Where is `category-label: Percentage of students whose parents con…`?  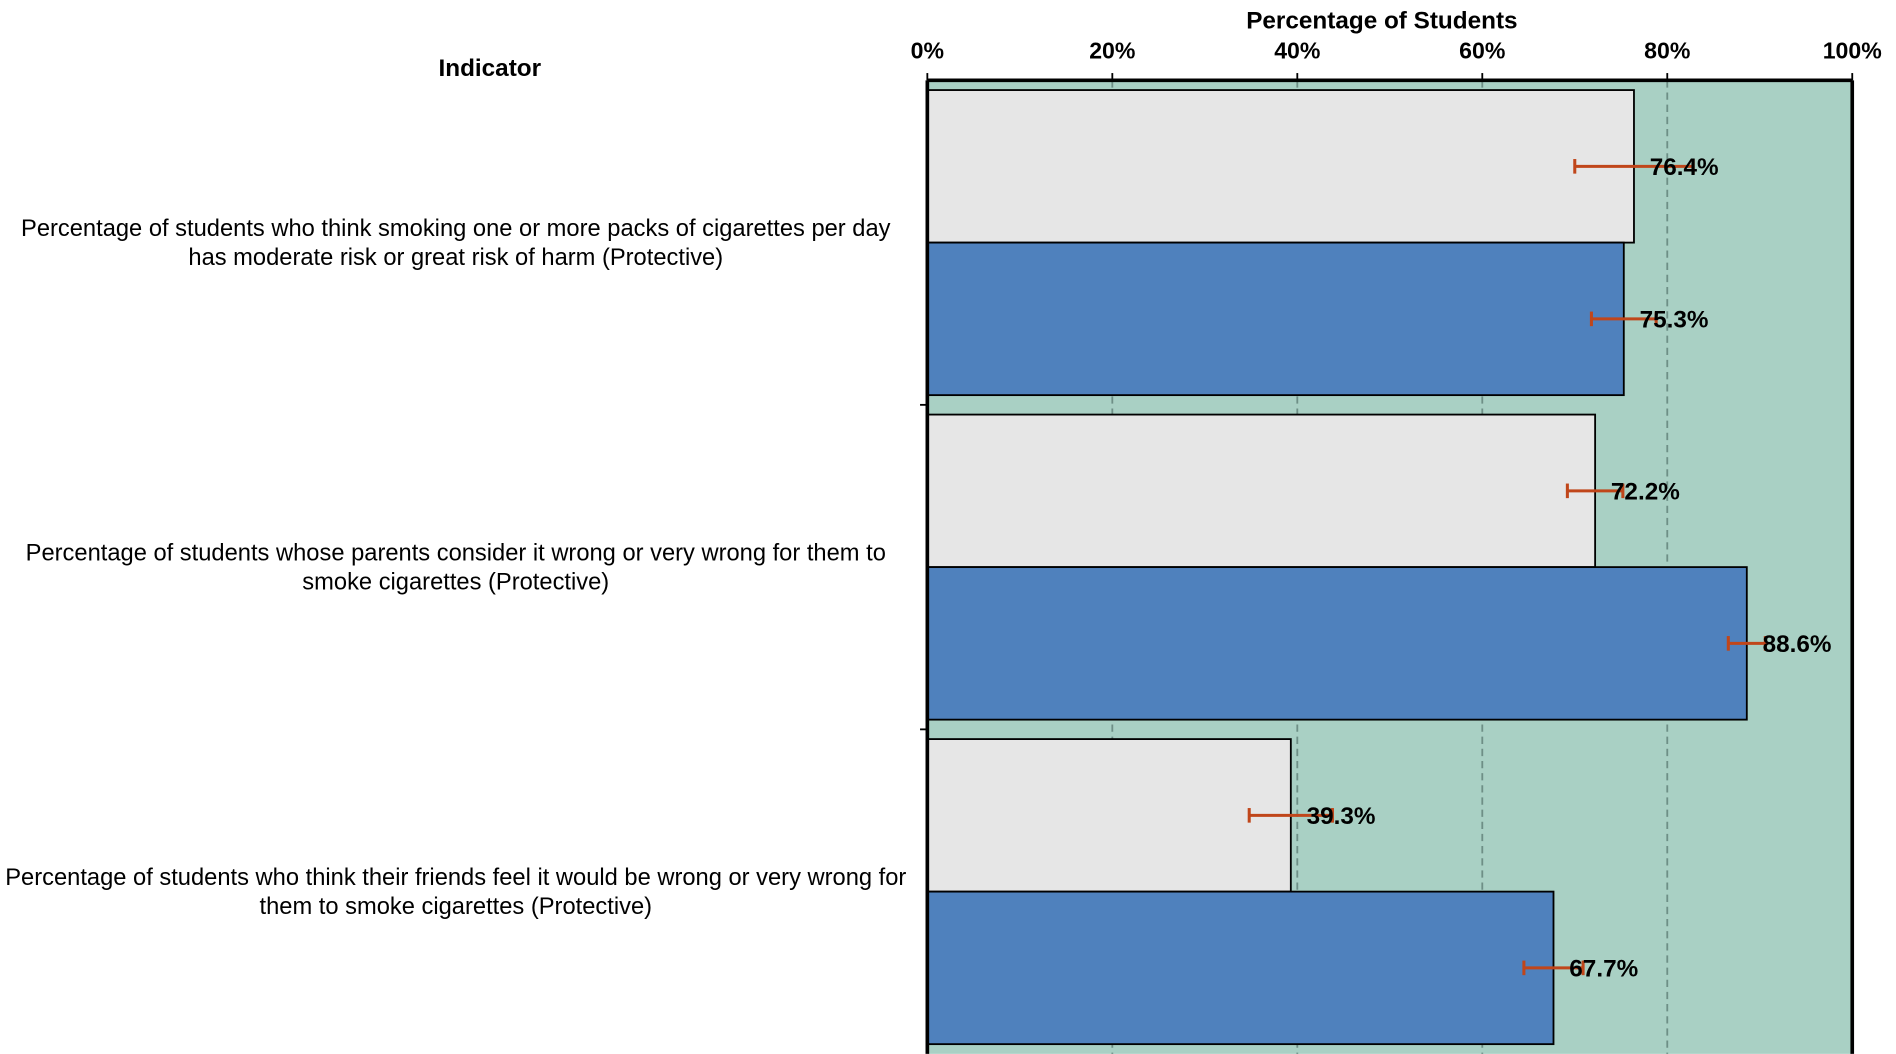
category-label: Percentage of students whose parents con… is located at coordinates (456, 567).